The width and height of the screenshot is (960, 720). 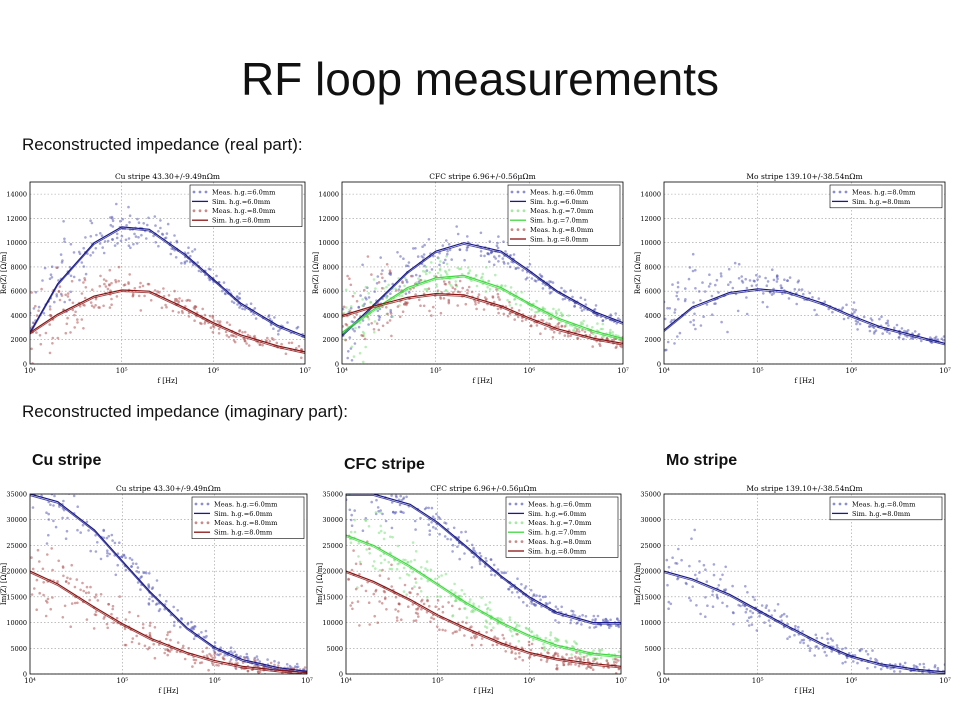 What do you see at coordinates (436, 371) in the screenshot?
I see `x-tick-label: 10⁵` at bounding box center [436, 371].